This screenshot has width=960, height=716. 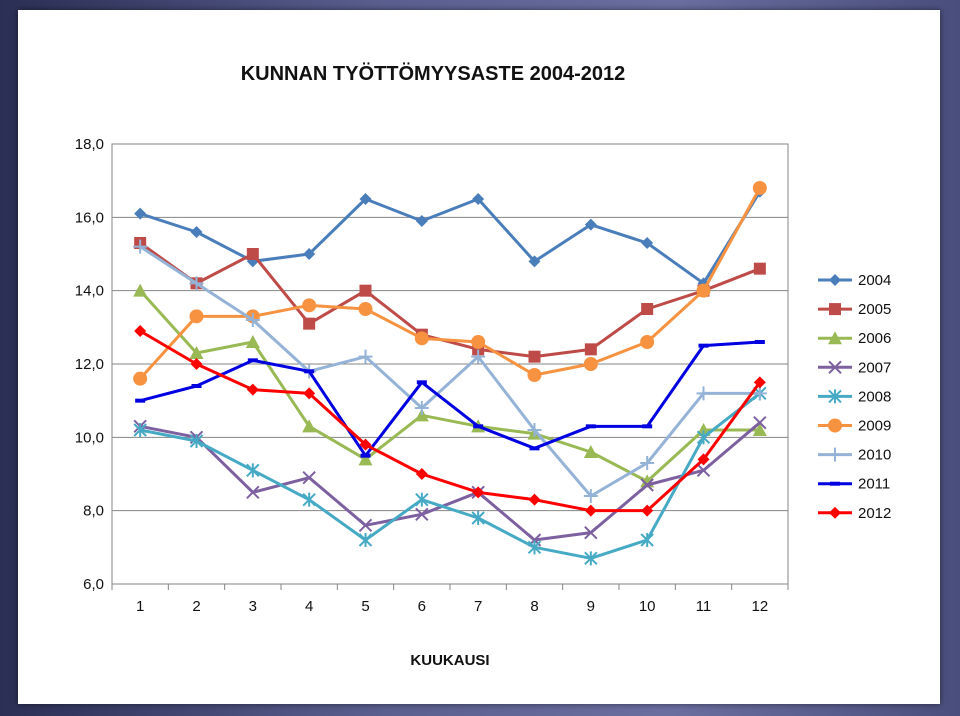 What do you see at coordinates (93, 584) in the screenshot?
I see `y-tick-label: 6,0` at bounding box center [93, 584].